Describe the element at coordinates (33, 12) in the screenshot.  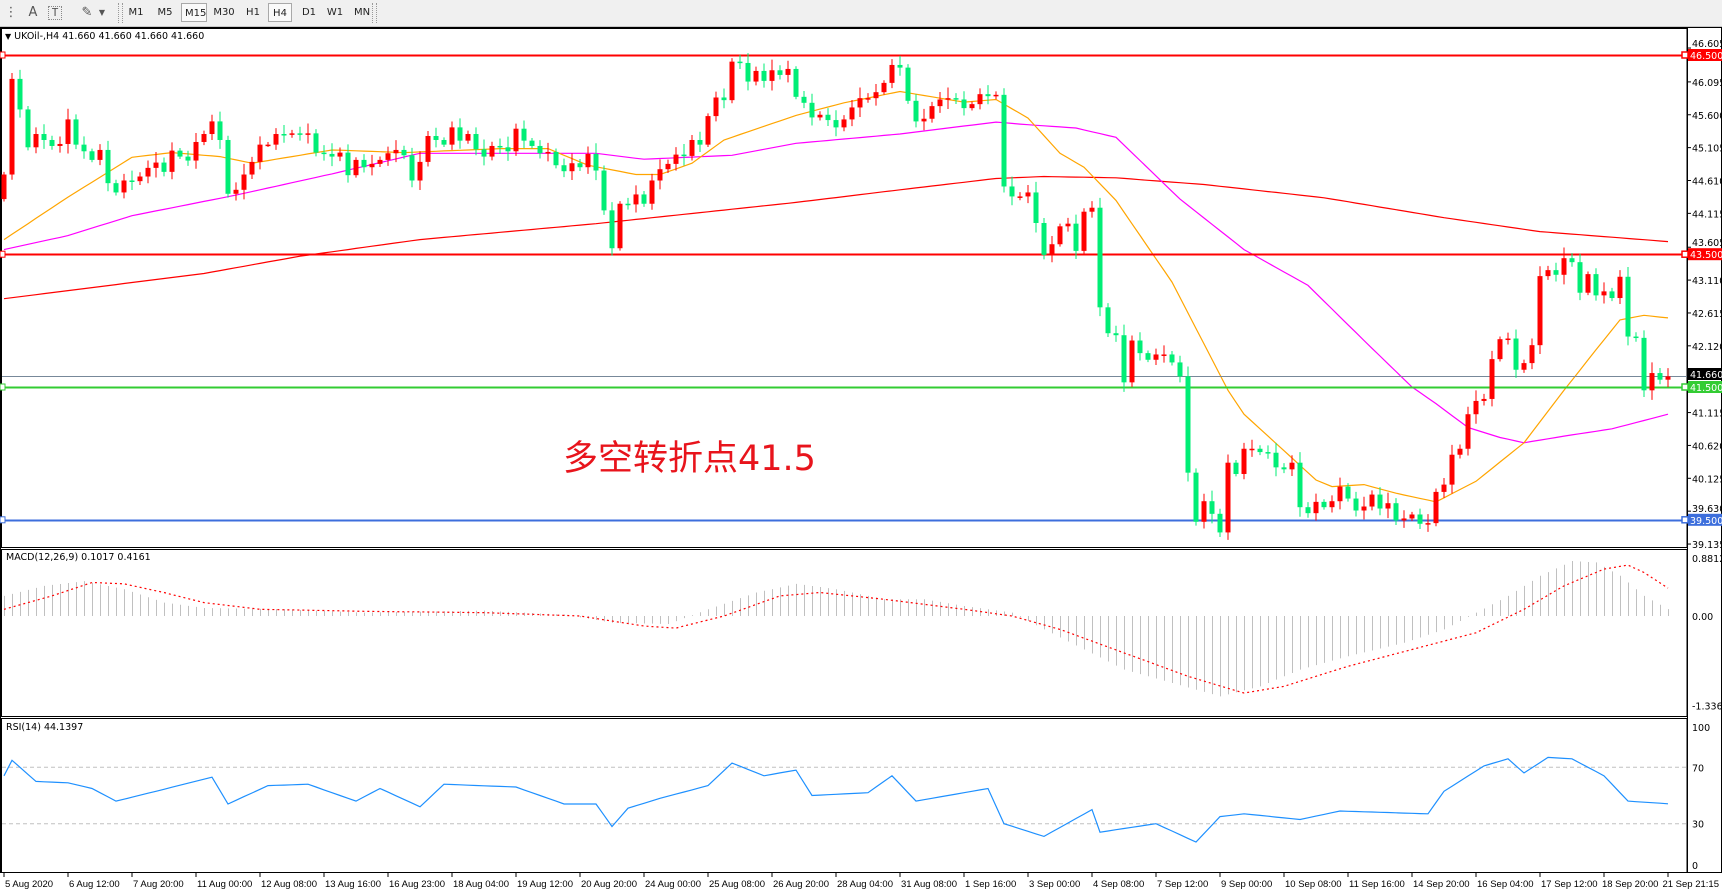
I see `text-icon: A` at that location.